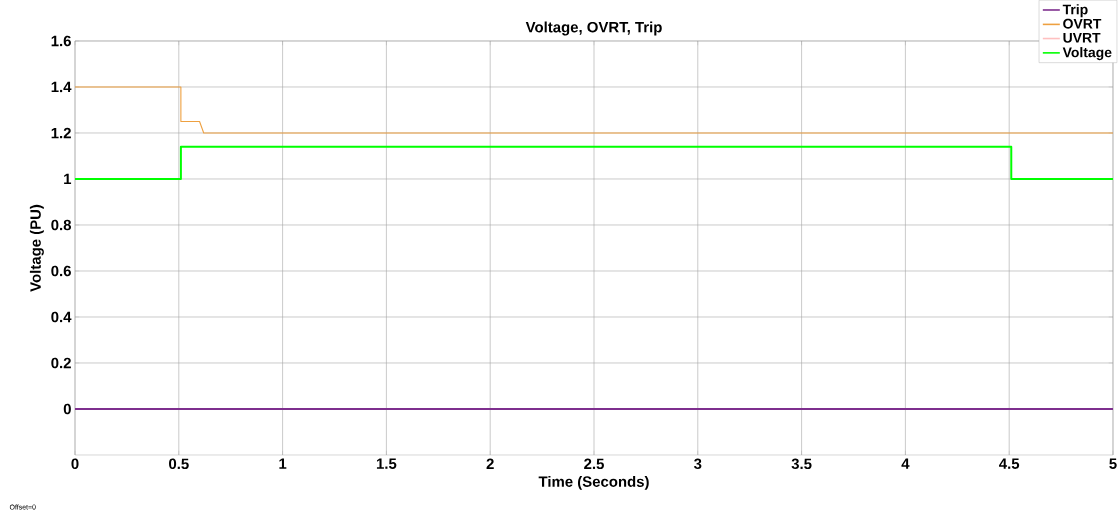  I want to click on x-axis-title: Time (Seconds), so click(593, 482).